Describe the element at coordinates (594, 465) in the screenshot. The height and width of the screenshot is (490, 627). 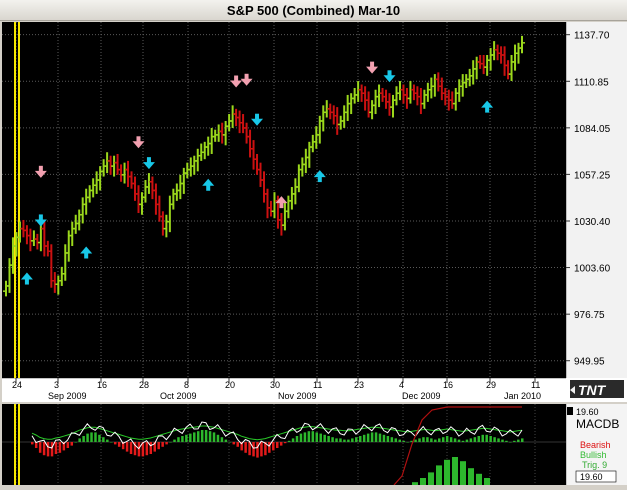
I see `macdb-trig-label: Trig. 9` at that location.